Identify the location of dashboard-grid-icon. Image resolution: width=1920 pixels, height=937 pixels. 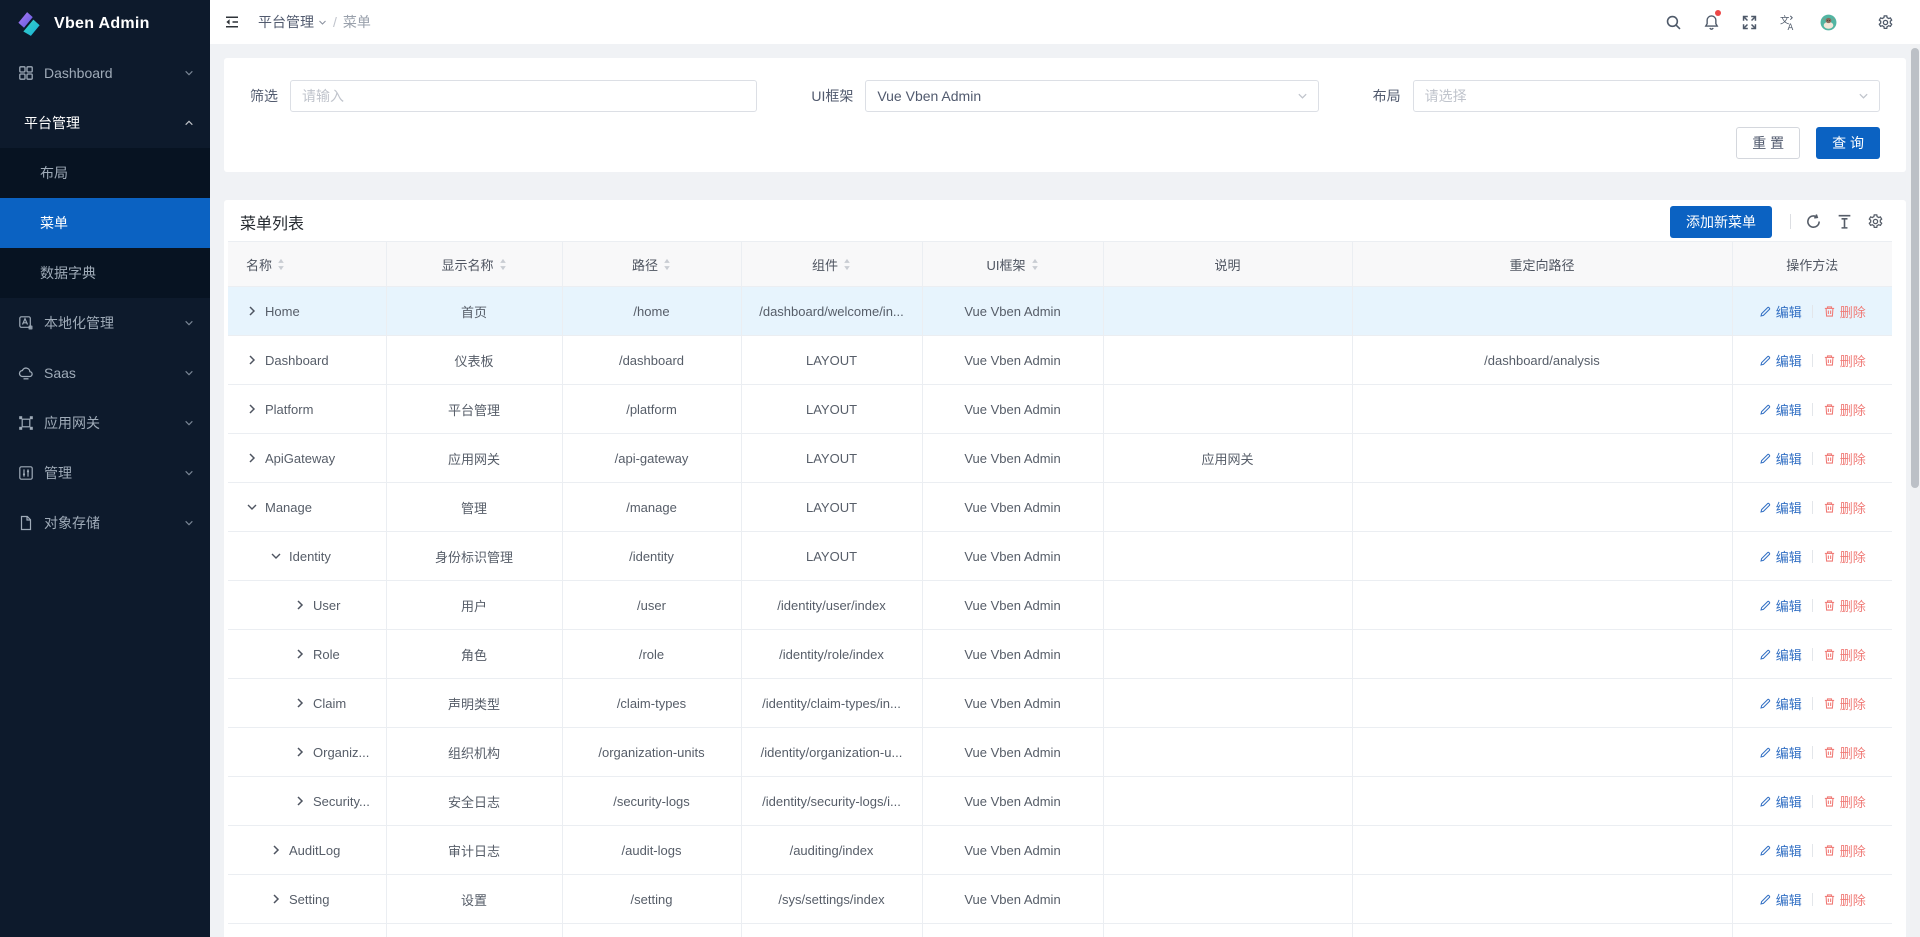
(26, 73).